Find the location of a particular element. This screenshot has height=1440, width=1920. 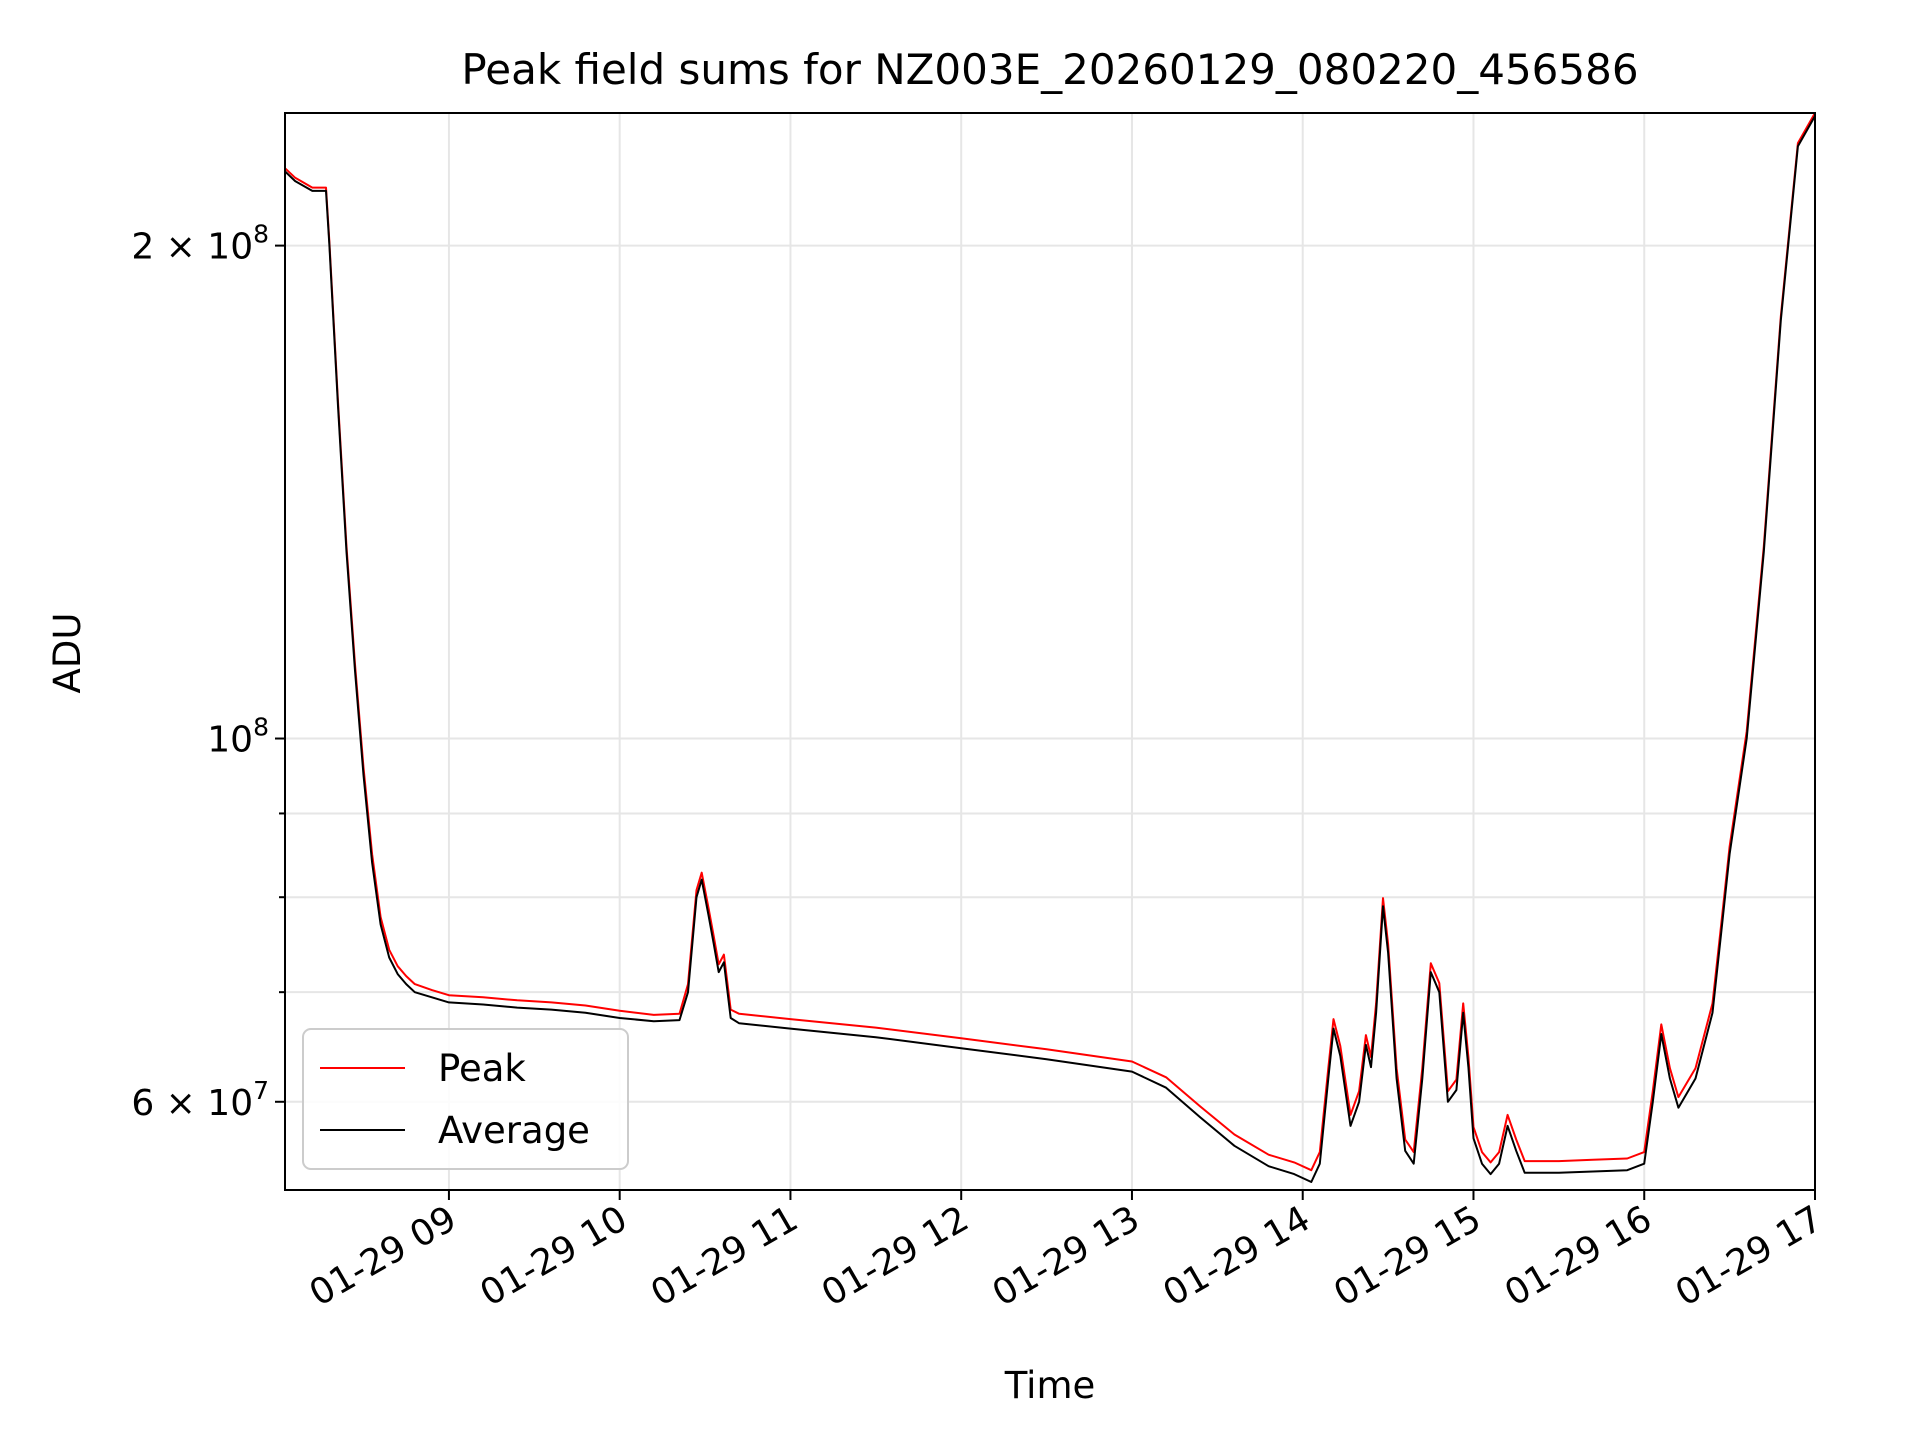

legend-label-peak: Peak is located at coordinates (482, 1068).